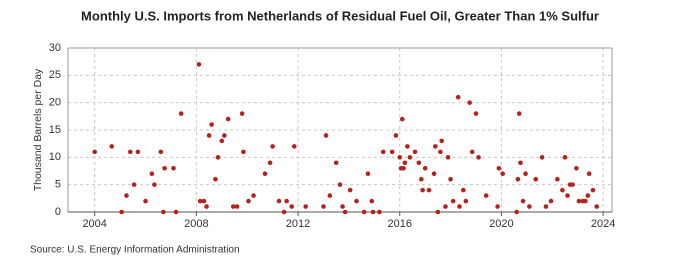  I want to click on x-tick-label: 2004, so click(94, 224).